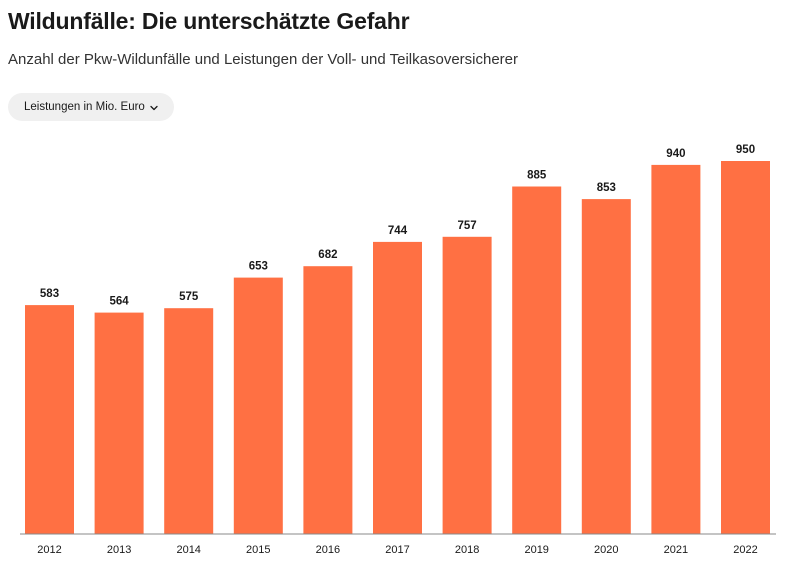 This screenshot has width=793, height=565. I want to click on bar-2013, so click(119, 423).